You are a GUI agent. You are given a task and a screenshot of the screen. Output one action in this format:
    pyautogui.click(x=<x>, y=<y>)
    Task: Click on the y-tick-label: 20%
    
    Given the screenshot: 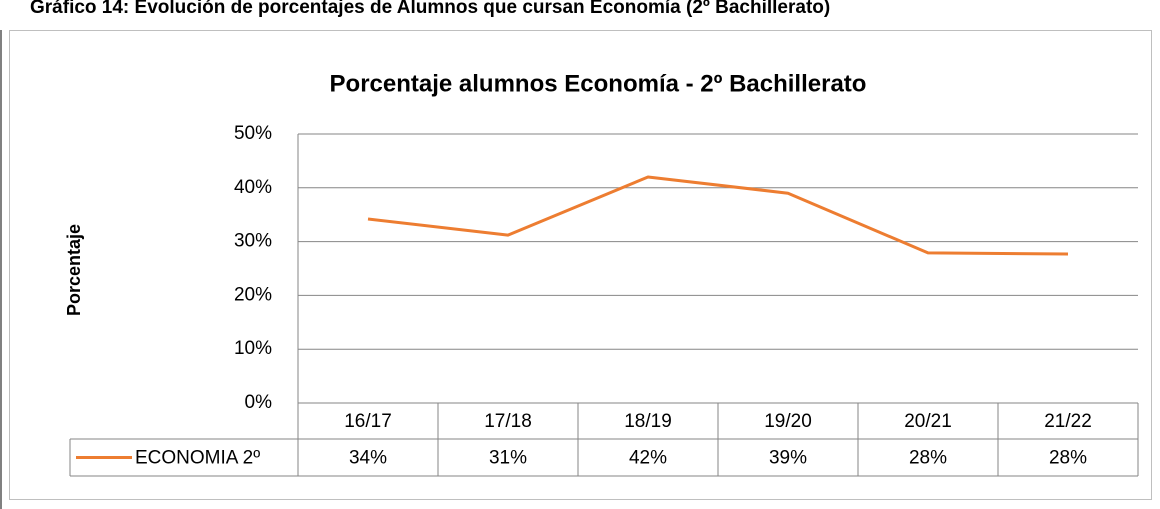 What is the action you would take?
    pyautogui.click(x=253, y=294)
    